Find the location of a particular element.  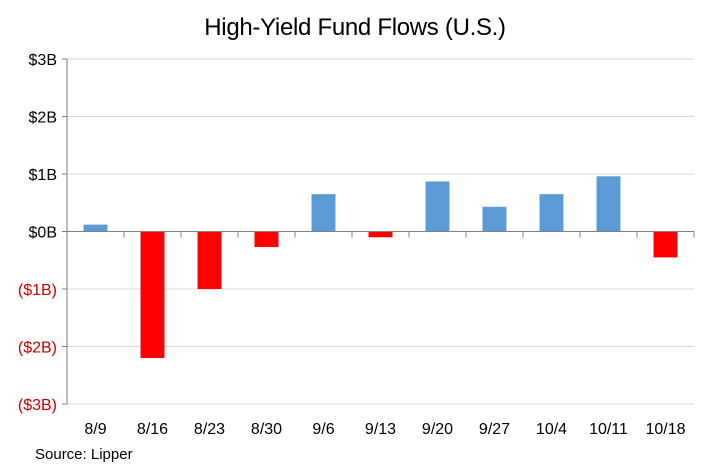

x-tick-label: 9/27 is located at coordinates (494, 429).